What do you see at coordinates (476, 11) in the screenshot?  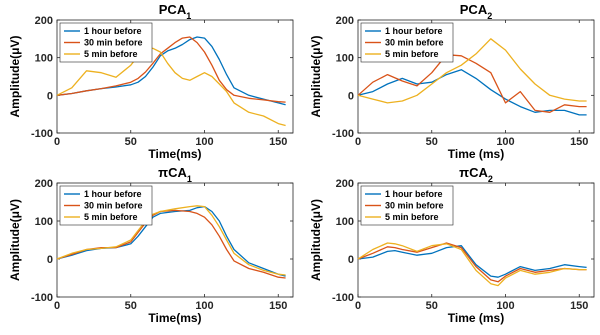 I see `chart-title: PCA2` at bounding box center [476, 11].